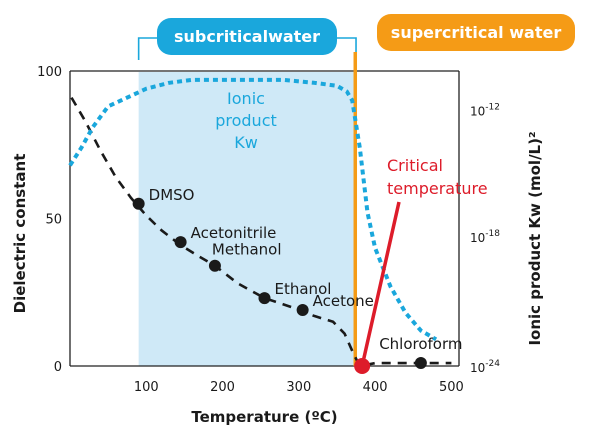 The width and height of the screenshot is (602, 438). I want to click on subcritical-water-label: subcriticalwater, so click(247, 36).